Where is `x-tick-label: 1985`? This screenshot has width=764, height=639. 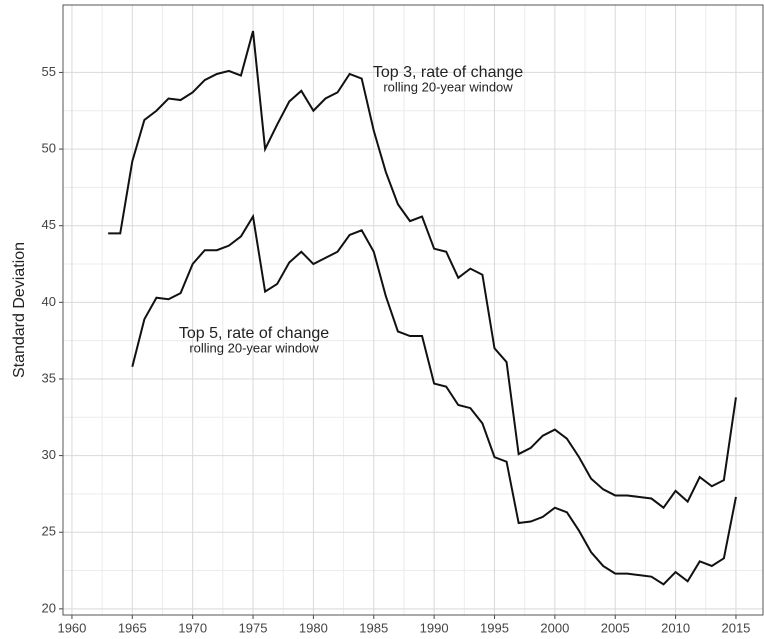
x-tick-label: 1985 is located at coordinates (373, 627).